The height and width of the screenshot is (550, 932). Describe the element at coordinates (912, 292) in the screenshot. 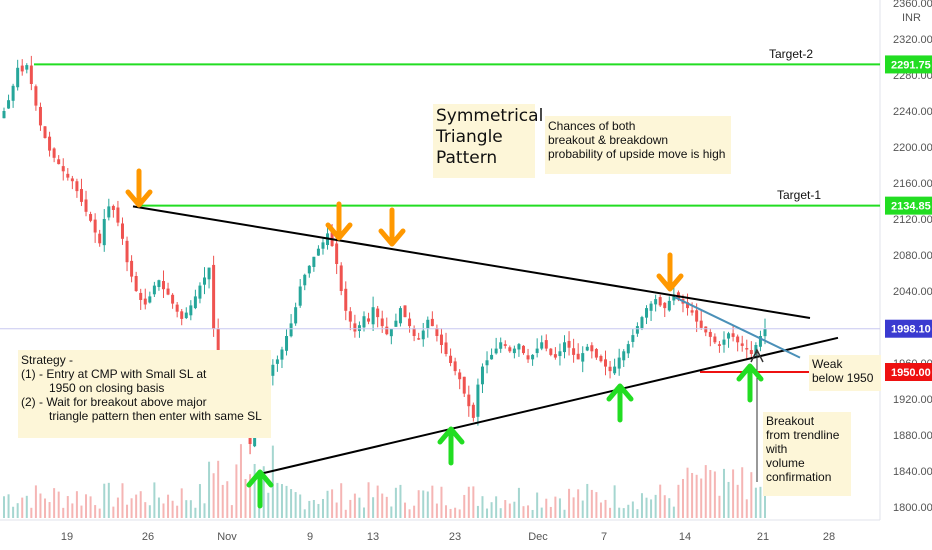

I see `y-tick-label: 2040.00` at that location.